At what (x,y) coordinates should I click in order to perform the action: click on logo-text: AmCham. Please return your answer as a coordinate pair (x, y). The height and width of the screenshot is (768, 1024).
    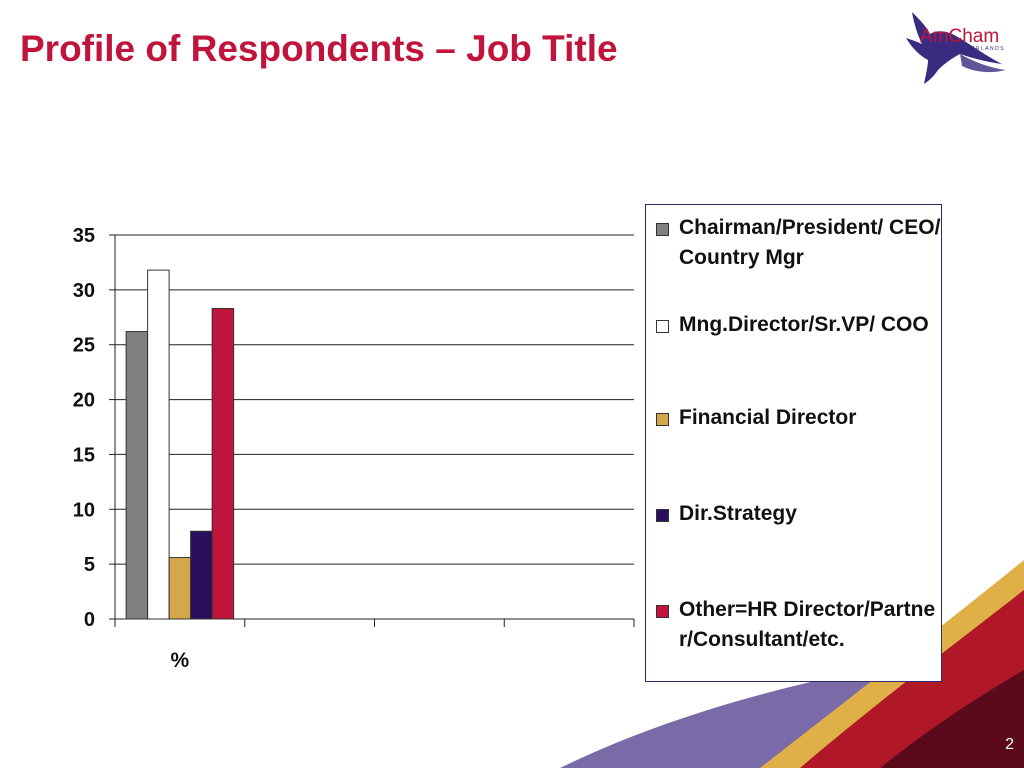
    Looking at the image, I should click on (960, 36).